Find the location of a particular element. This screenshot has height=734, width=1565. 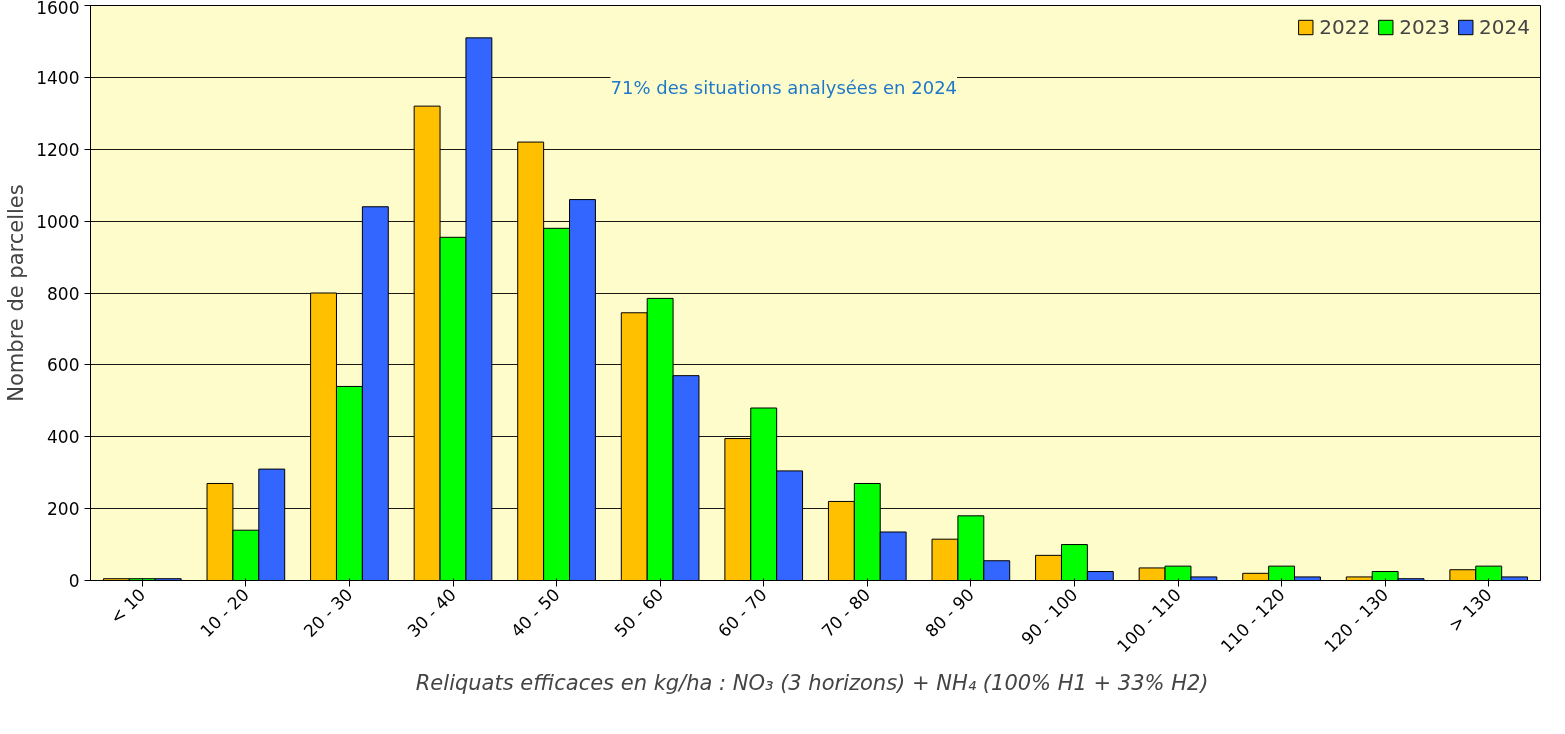

y-axis-title: Nombre de parcelles is located at coordinates (16, 293).